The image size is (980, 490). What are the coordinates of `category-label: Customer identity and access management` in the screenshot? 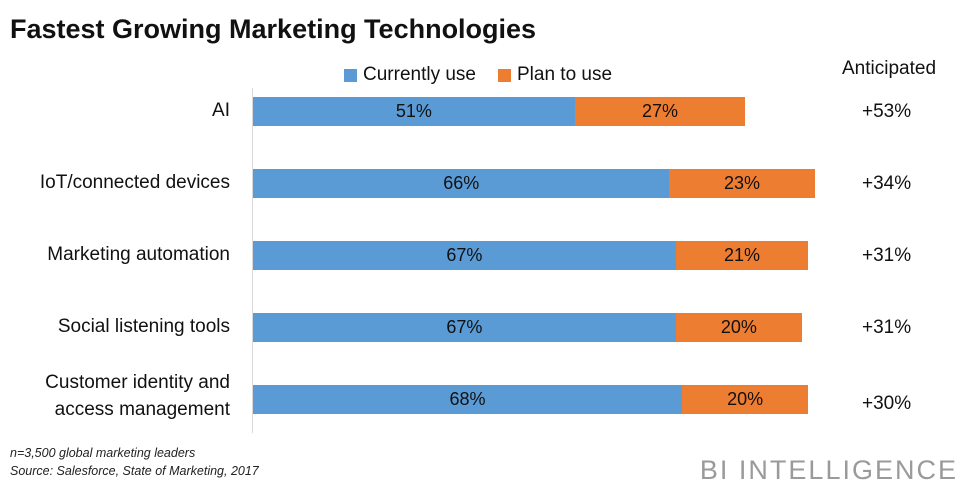 It's located at (137, 396).